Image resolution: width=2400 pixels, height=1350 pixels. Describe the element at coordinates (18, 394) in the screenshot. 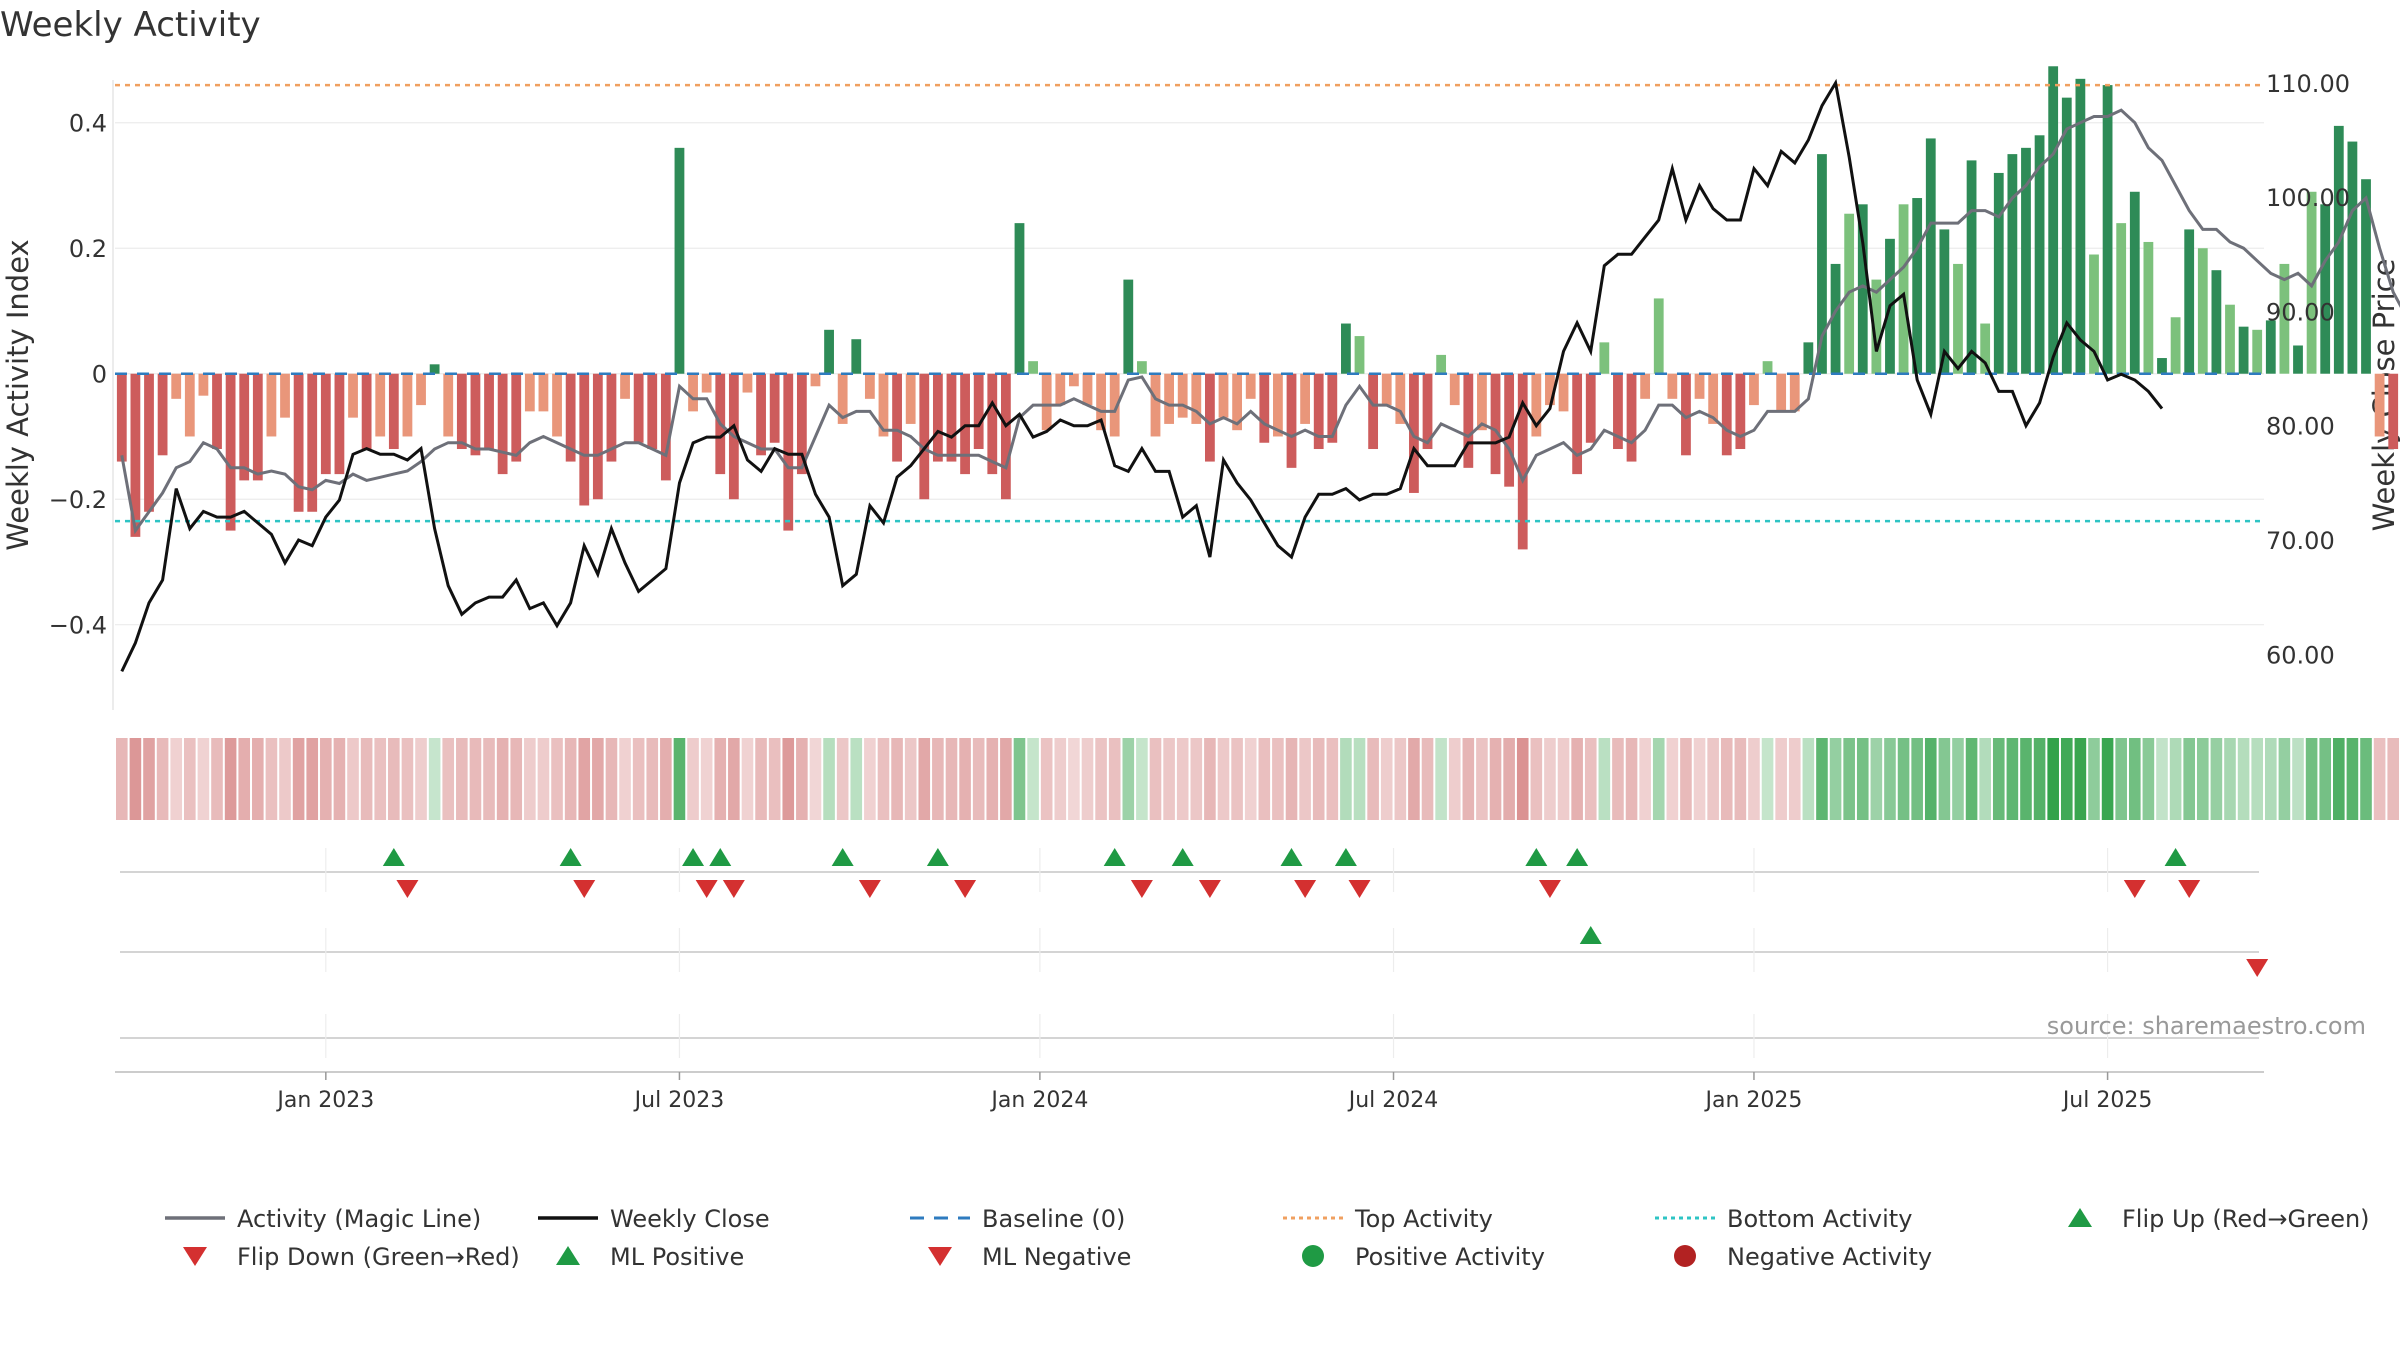

I see `y-axis-label: Weekly Activity Index` at that location.